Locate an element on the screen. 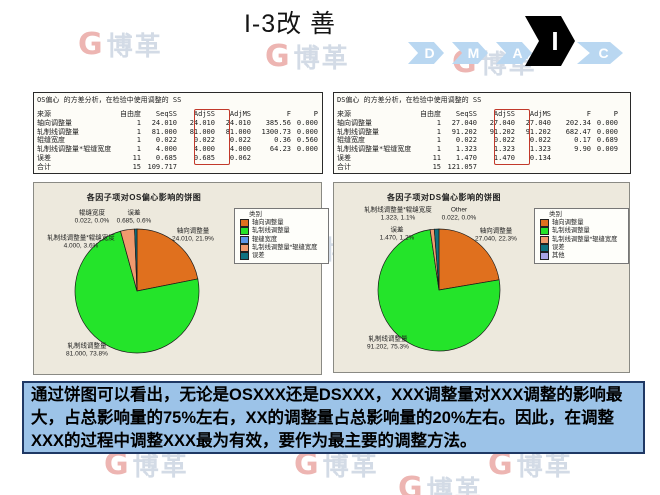 The width and height of the screenshot is (660, 495). pie-legend: 类别 轴向调整量 轧制线调整量 轧制线调整量*辊缝宽度 误差 其他 is located at coordinates (581, 236).